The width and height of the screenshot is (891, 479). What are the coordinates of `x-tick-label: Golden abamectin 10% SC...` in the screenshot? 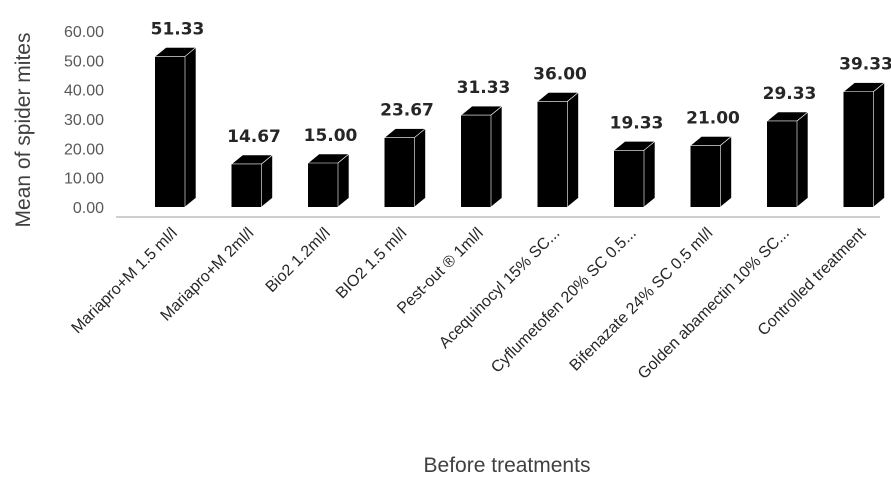 It's located at (714, 304).